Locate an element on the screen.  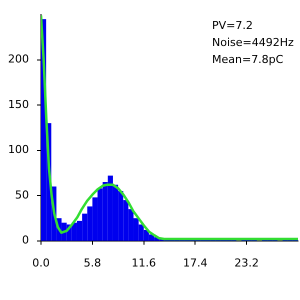
annotation: PV=7.2 is located at coordinates (232, 25).